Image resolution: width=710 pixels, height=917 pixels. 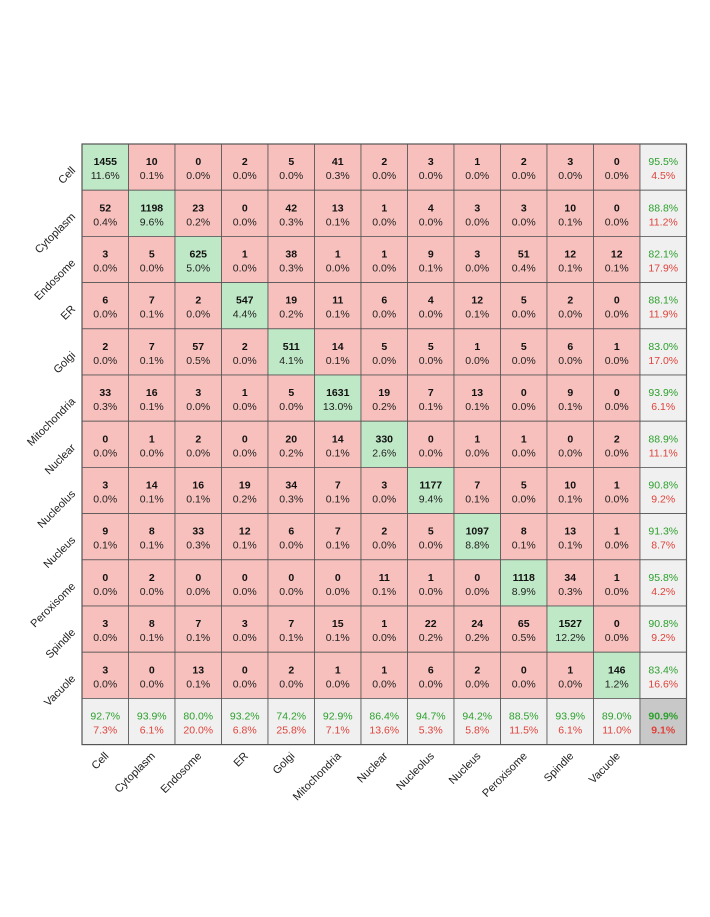 What do you see at coordinates (338, 532) in the screenshot?
I see `cell-count: 7` at bounding box center [338, 532].